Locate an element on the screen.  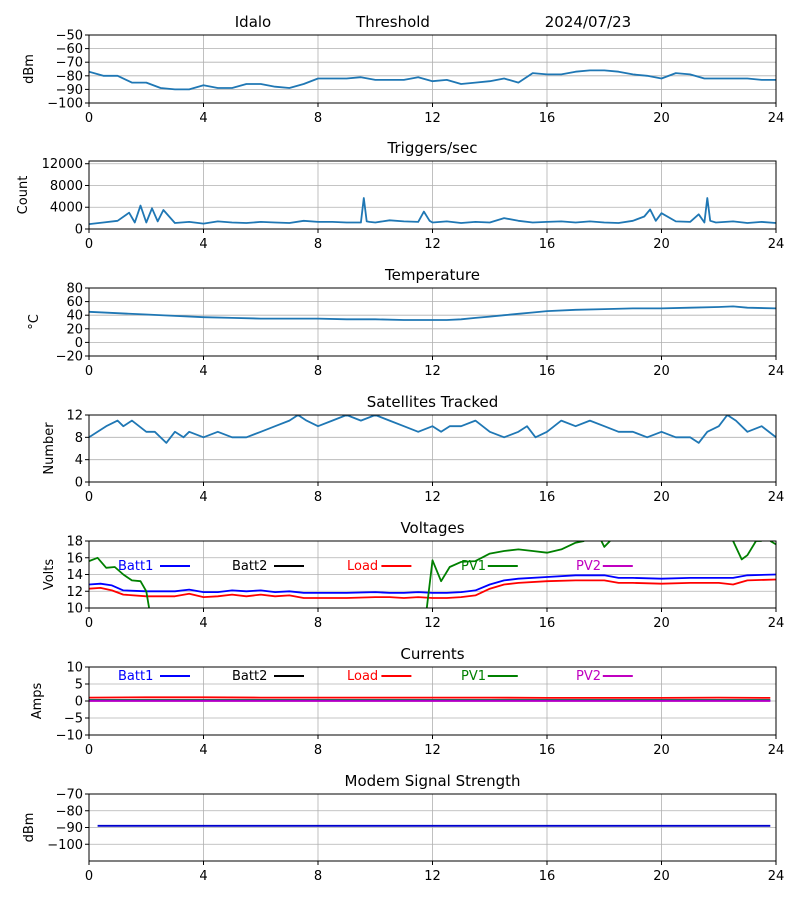
y-tick-label: 14 is located at coordinates (74, 575).